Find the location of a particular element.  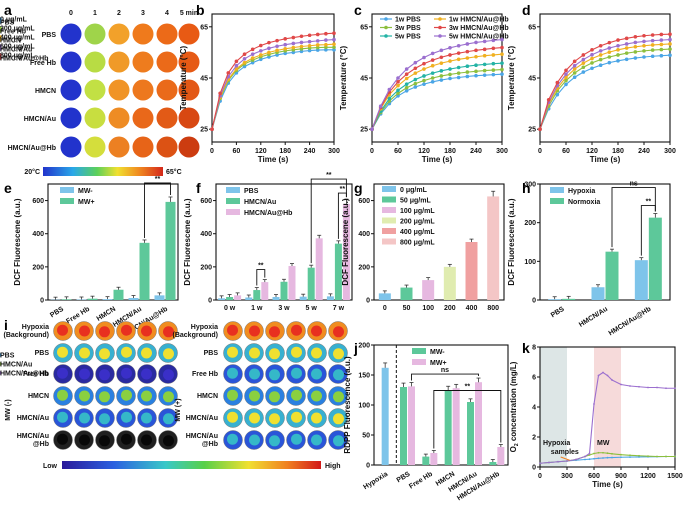

series-line is located at coordinates (437, 101).